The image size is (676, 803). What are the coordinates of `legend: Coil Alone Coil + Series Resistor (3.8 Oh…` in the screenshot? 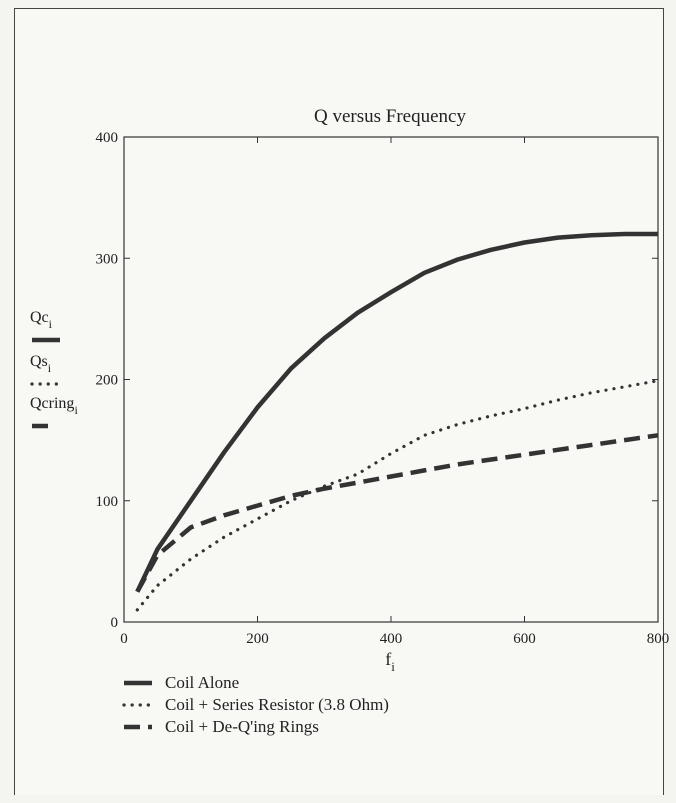 It's located at (255, 704).